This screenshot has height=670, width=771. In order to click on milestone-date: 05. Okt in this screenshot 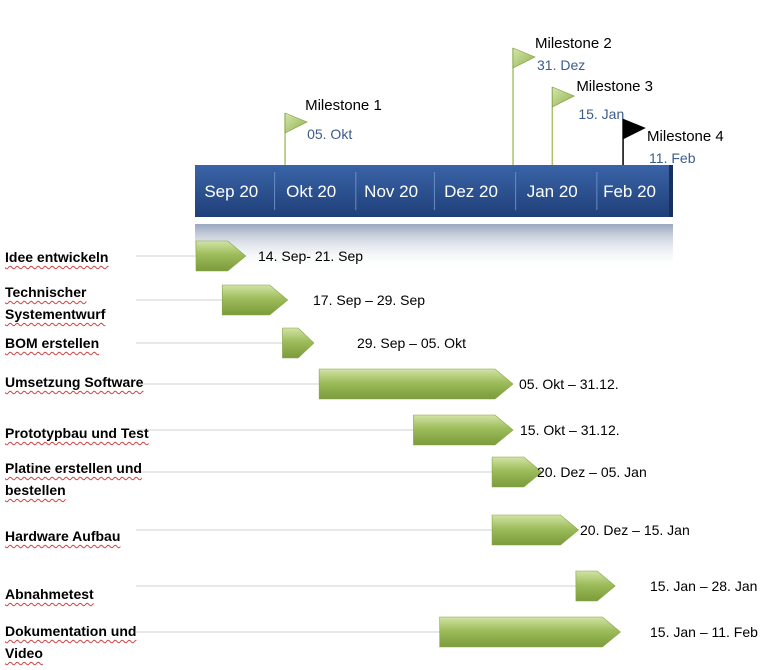, I will do `click(329, 134)`.